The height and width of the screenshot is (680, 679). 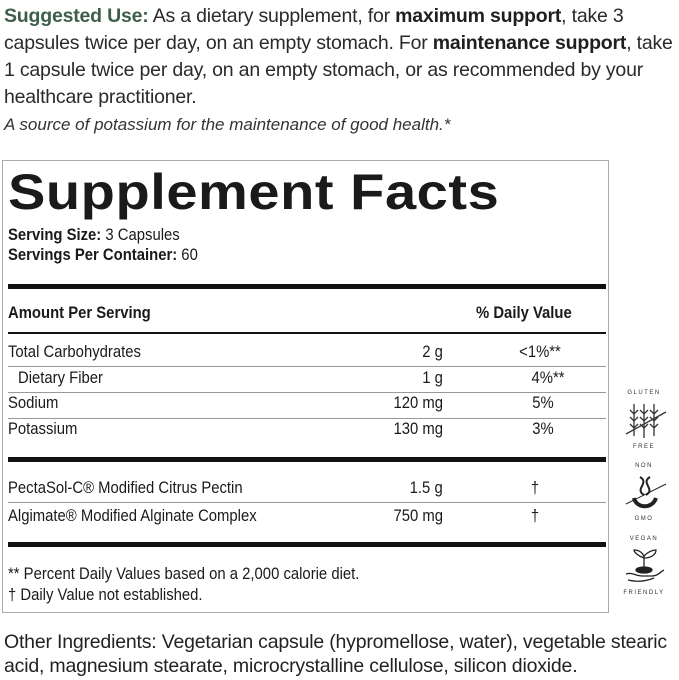 What do you see at coordinates (548, 378) in the screenshot?
I see `nutrient-dv: 4%**` at bounding box center [548, 378].